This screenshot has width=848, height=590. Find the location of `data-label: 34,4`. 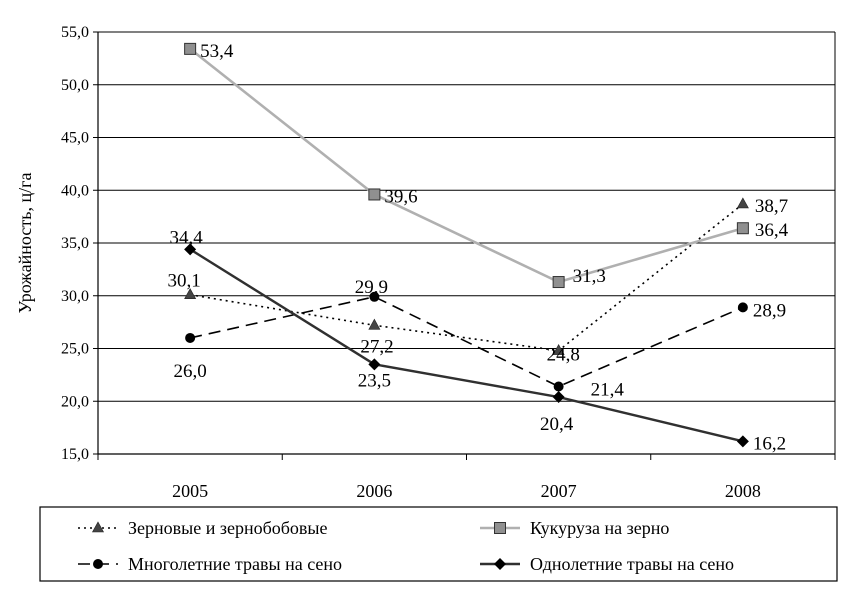

data-label: 34,4 is located at coordinates (187, 237).